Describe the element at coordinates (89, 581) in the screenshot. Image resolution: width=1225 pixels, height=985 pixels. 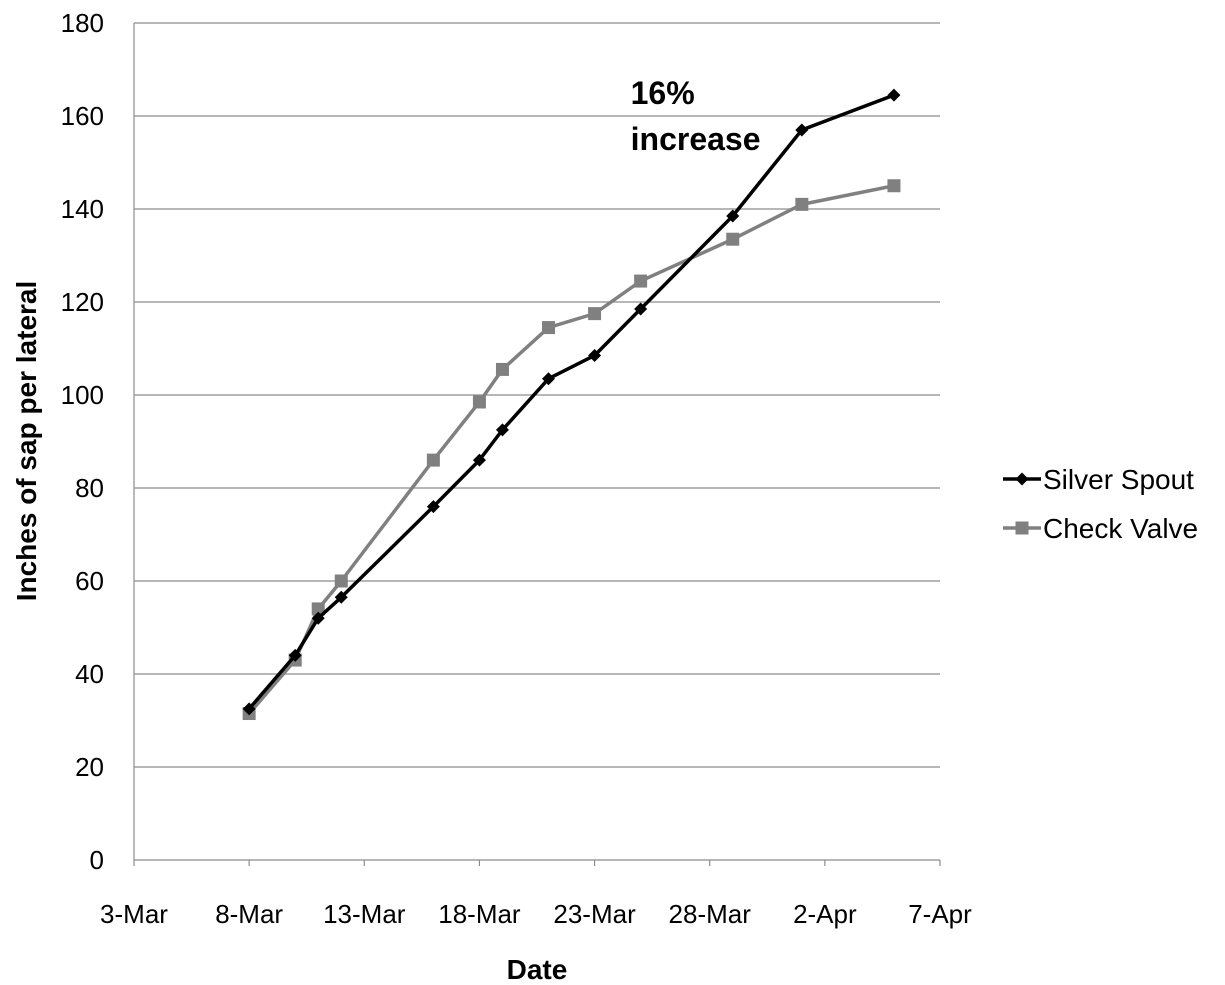
I see `y-tick-label: 60` at that location.